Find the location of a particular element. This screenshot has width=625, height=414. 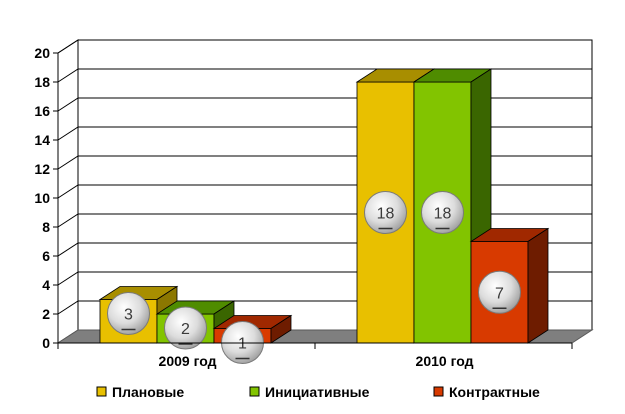

data-label-text: 2 is located at coordinates (185, 329).